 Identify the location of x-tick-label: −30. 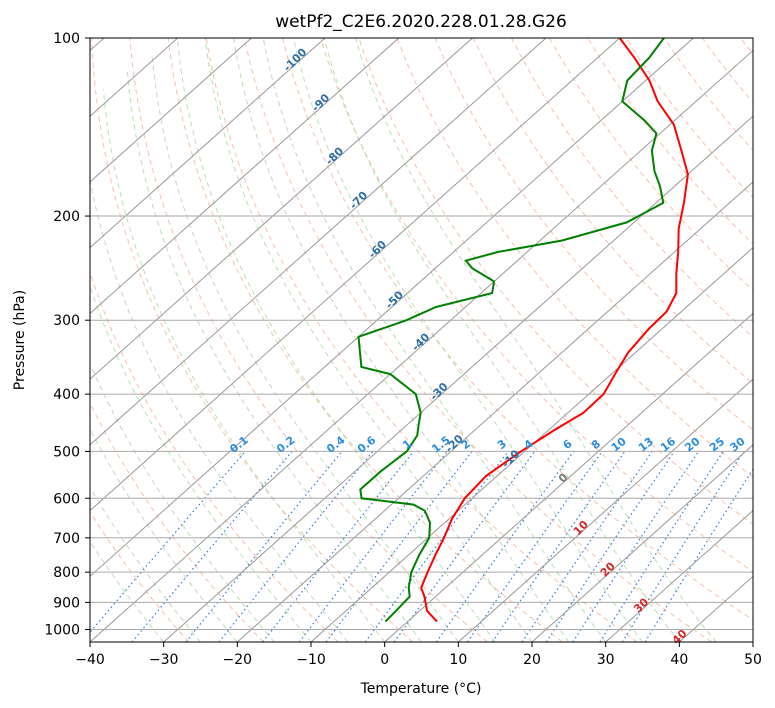
(164, 660).